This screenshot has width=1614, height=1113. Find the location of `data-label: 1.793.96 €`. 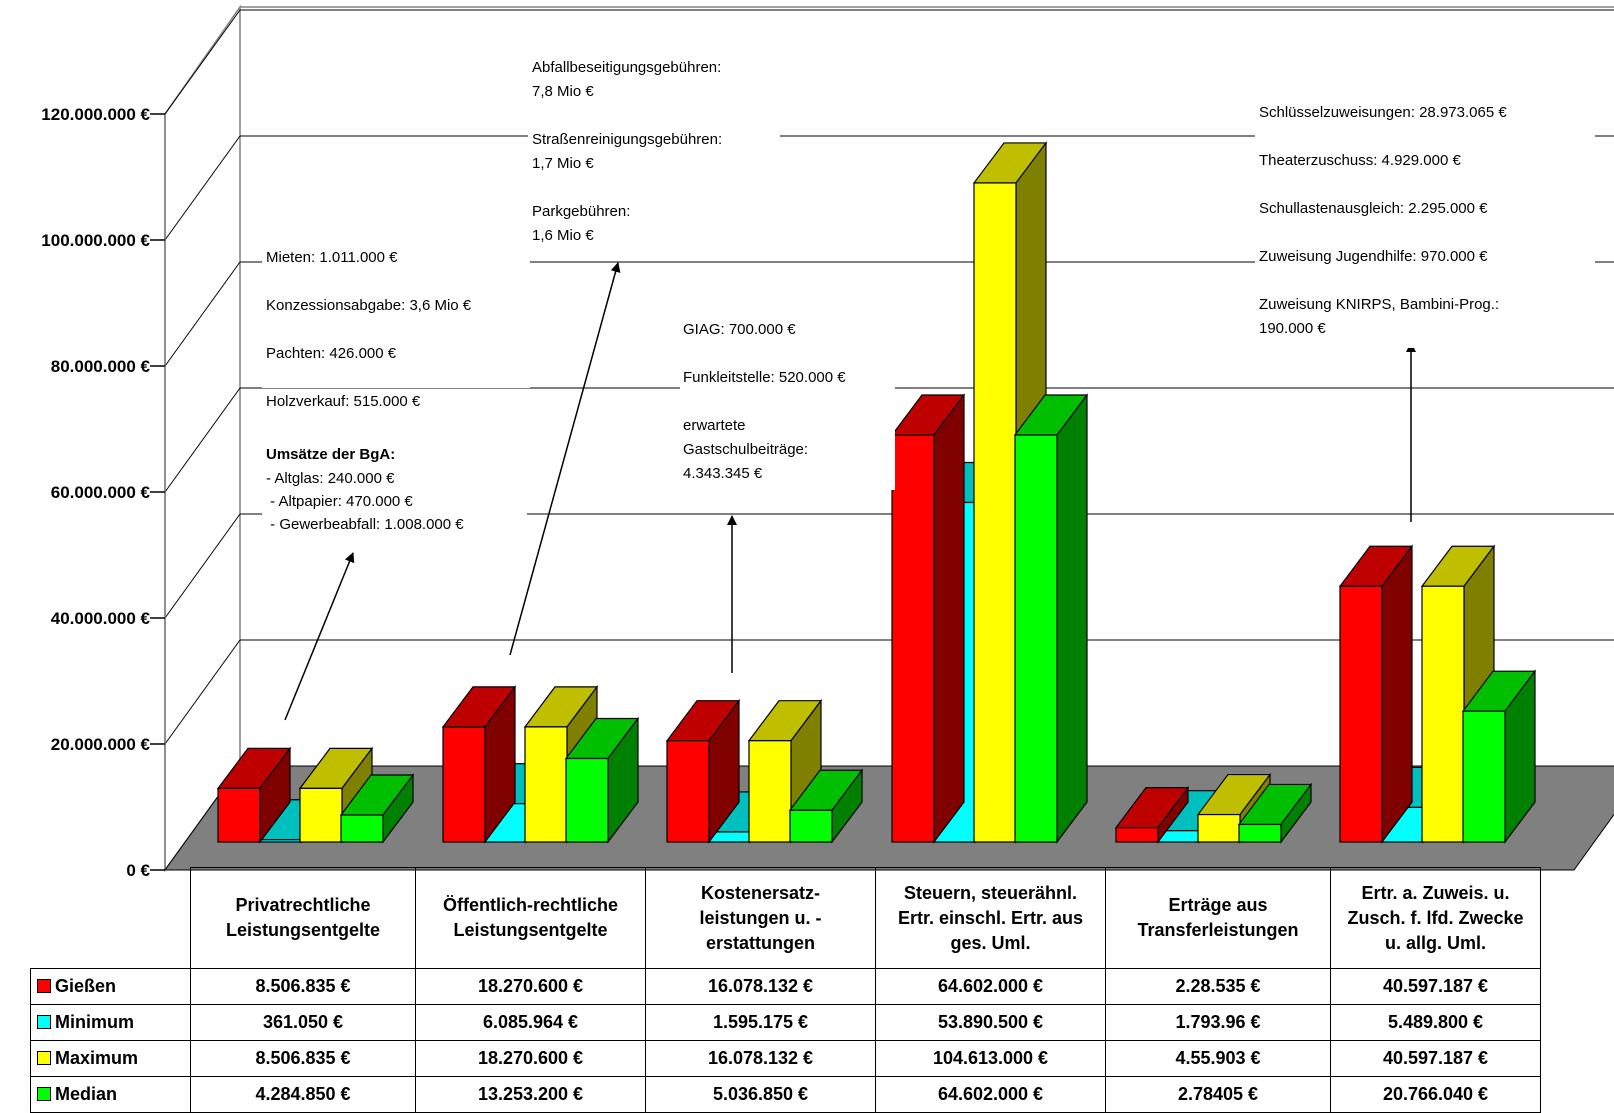

data-label: 1.793.96 € is located at coordinates (1218, 1022).